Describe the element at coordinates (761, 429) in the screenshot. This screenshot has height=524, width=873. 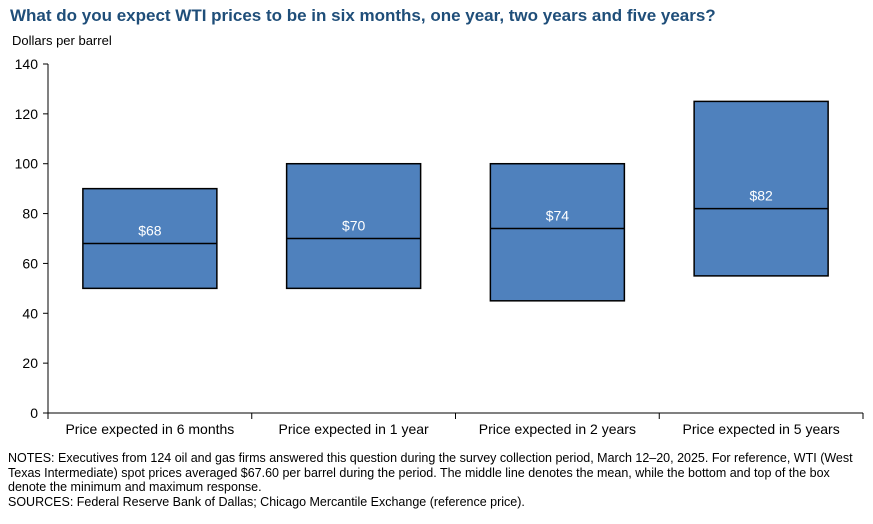
I see `x-category-label: Price expected in 5 years` at that location.